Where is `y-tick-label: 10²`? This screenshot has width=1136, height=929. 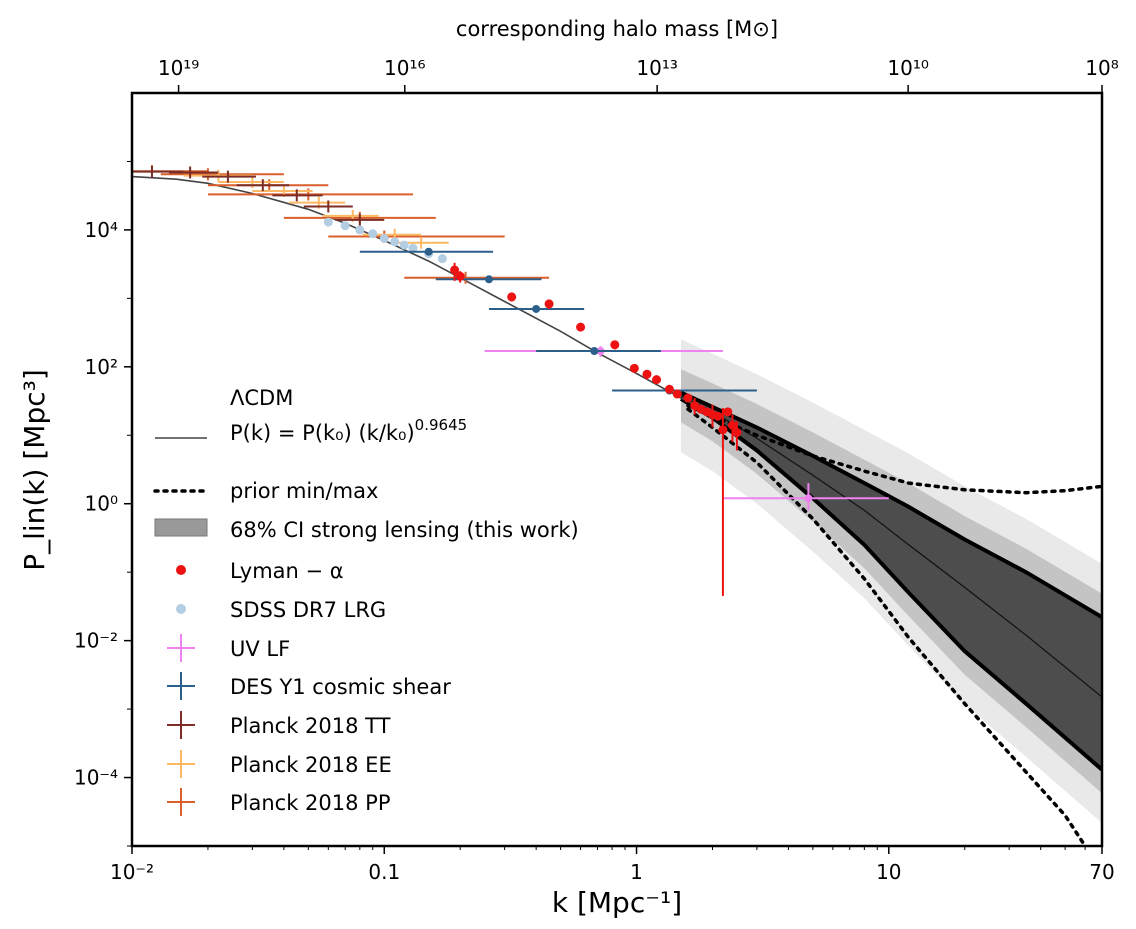 y-tick-label: 10² is located at coordinates (101, 367).